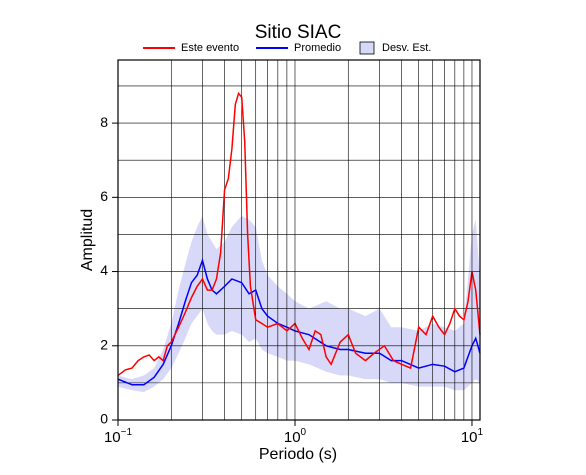 This screenshot has width=586, height=475. Describe the element at coordinates (304, 432) in the screenshot. I see `x-tick-exponent: 0` at that location.